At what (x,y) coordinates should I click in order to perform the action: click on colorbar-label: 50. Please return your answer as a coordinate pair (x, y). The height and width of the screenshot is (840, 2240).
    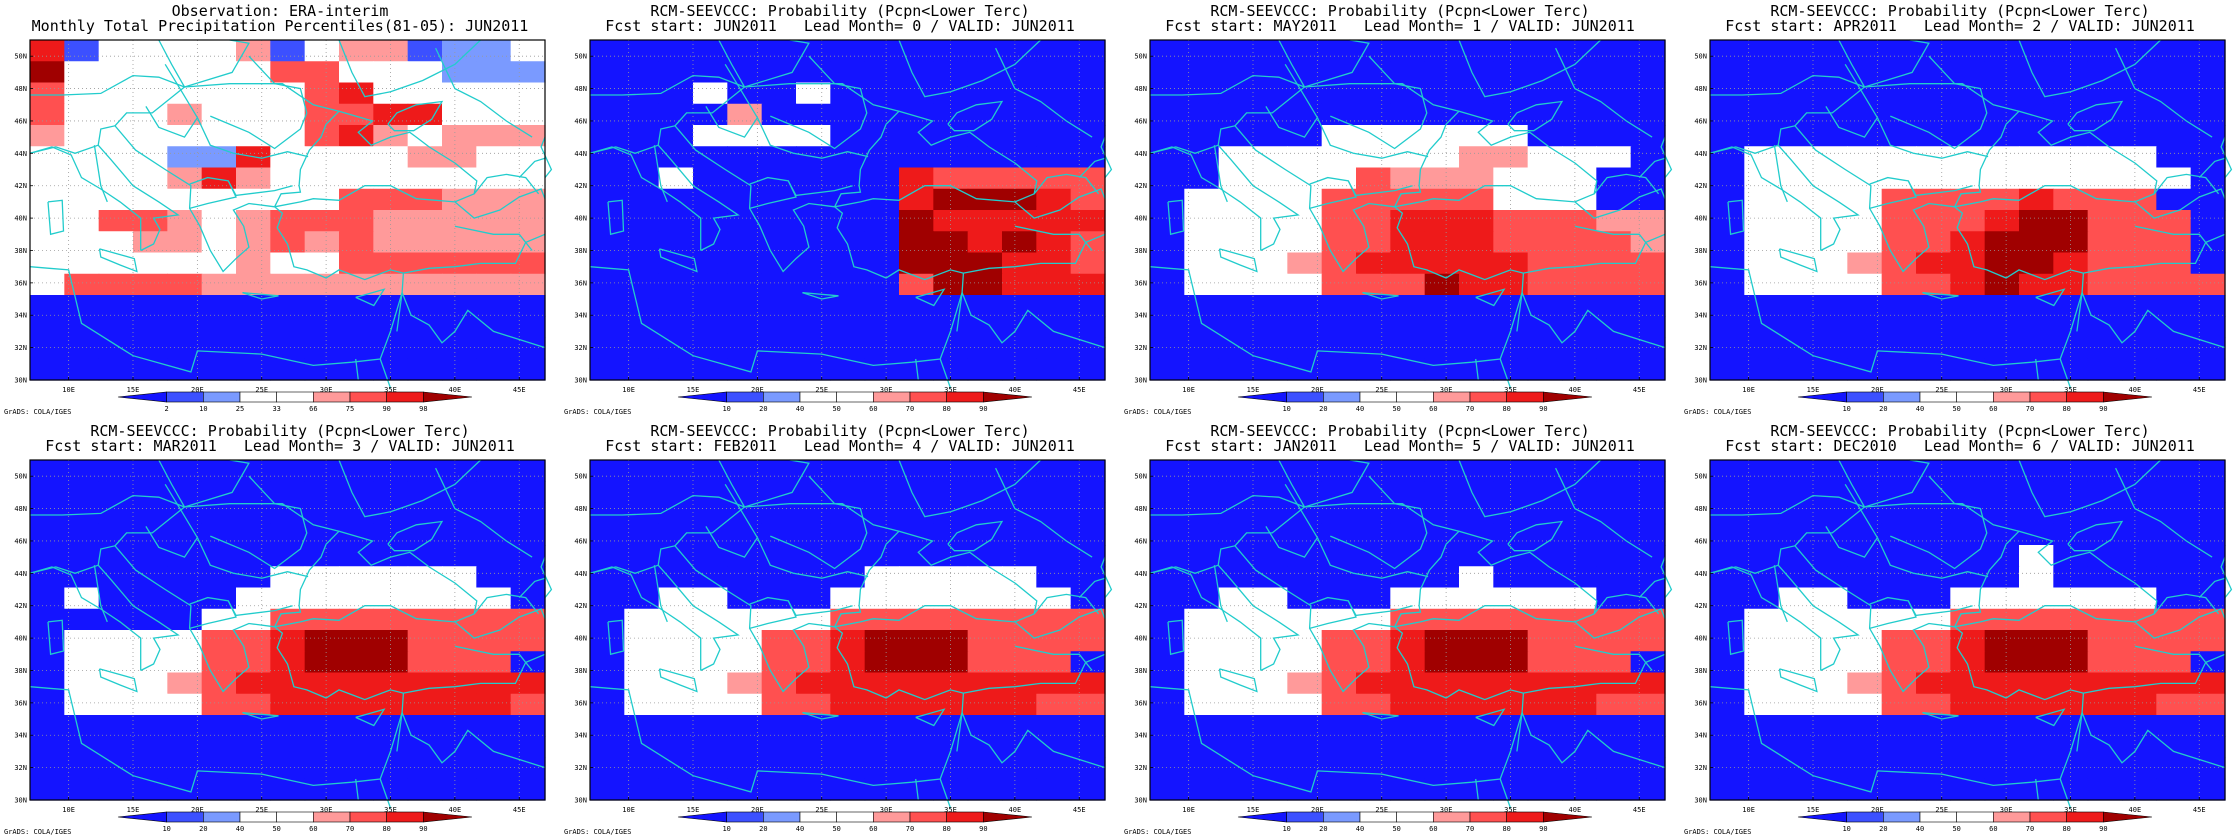
    Looking at the image, I should click on (1396, 829).